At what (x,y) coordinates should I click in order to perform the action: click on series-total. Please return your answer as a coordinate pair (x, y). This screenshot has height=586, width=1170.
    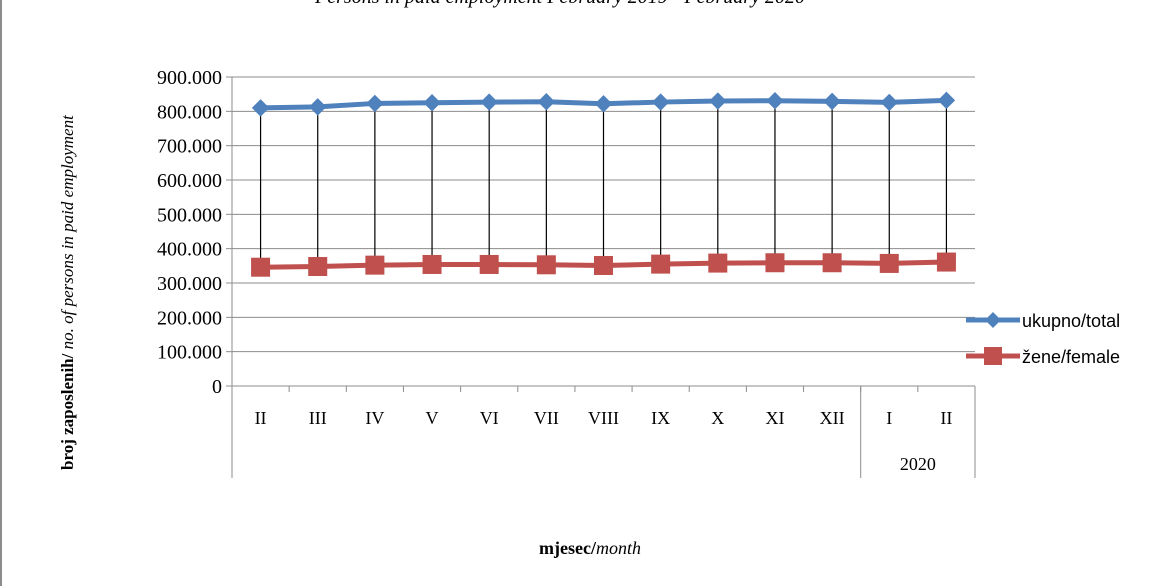
    Looking at the image, I should click on (603, 104).